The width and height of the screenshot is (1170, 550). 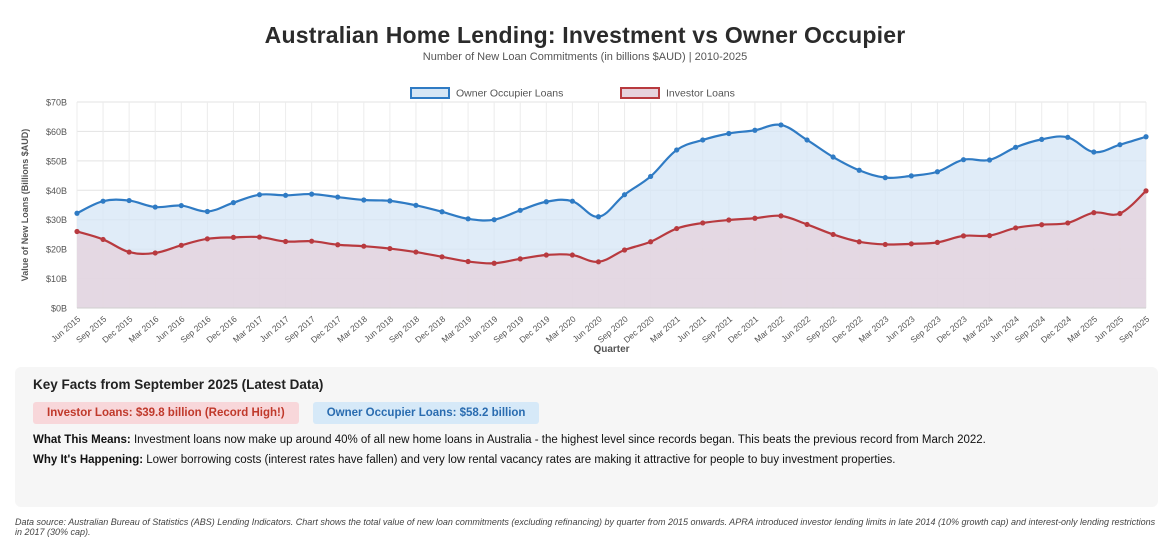 I want to click on legend-label: Investor Loans, so click(x=700, y=94).